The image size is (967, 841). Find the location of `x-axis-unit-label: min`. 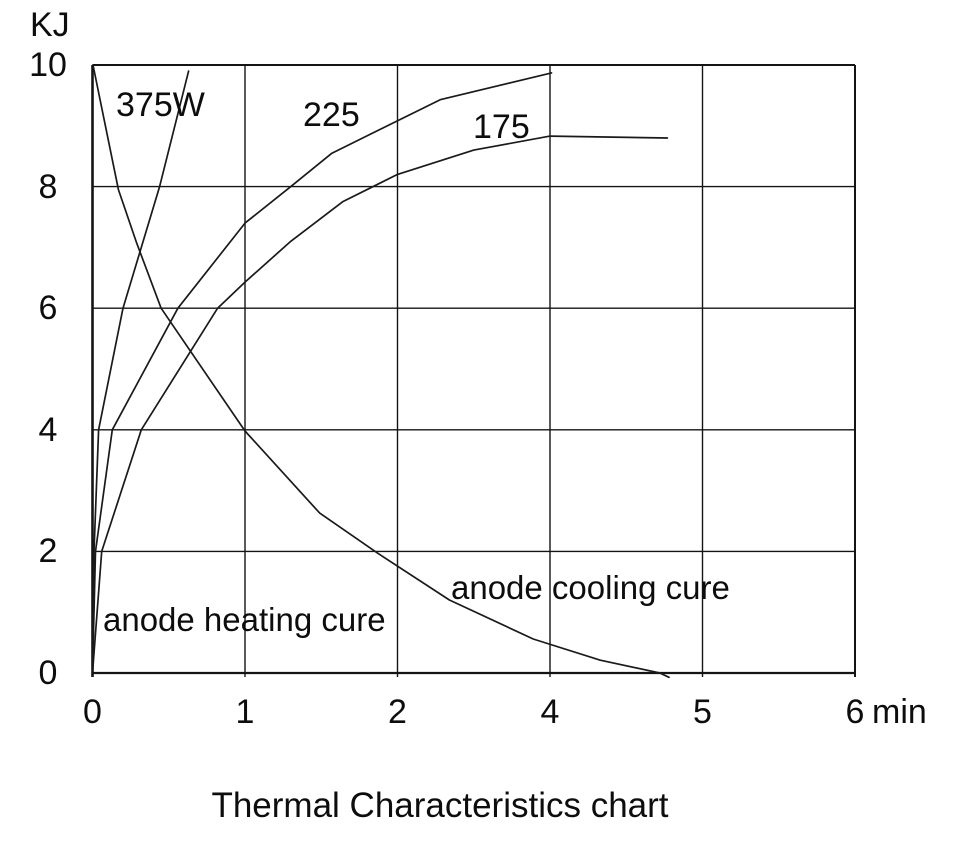

x-axis-unit-label: min is located at coordinates (899, 712).